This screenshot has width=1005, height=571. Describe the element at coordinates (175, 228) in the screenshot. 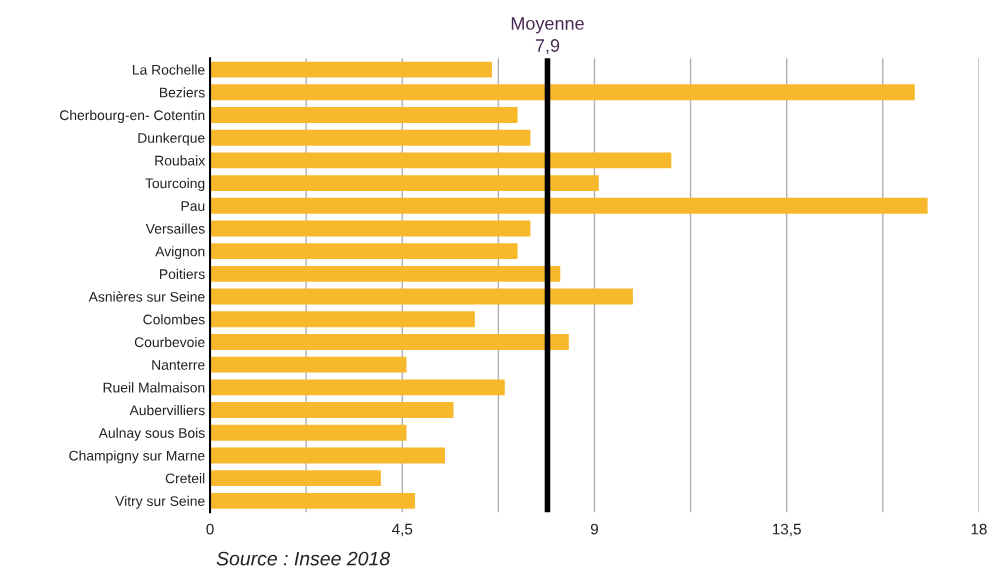

I see `y-tick-label: Versailles` at that location.